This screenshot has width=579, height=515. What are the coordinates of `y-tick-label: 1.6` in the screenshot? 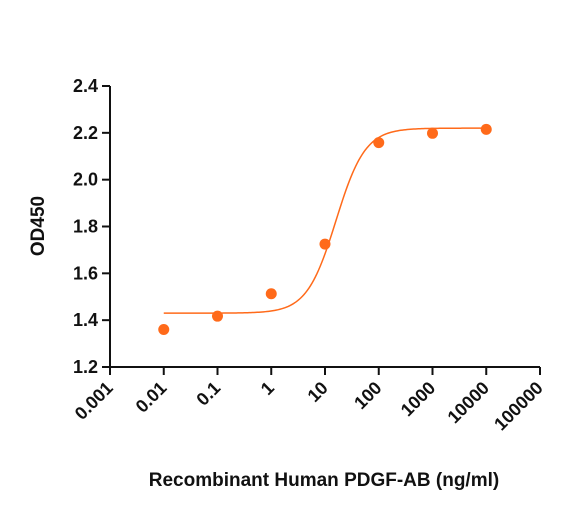 It's located at (85, 273).